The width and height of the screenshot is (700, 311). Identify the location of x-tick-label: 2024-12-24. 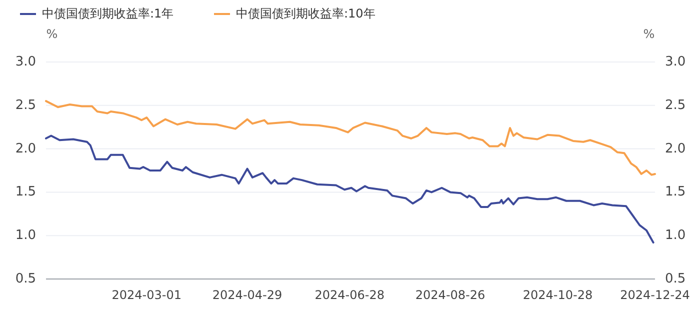
(655, 295).